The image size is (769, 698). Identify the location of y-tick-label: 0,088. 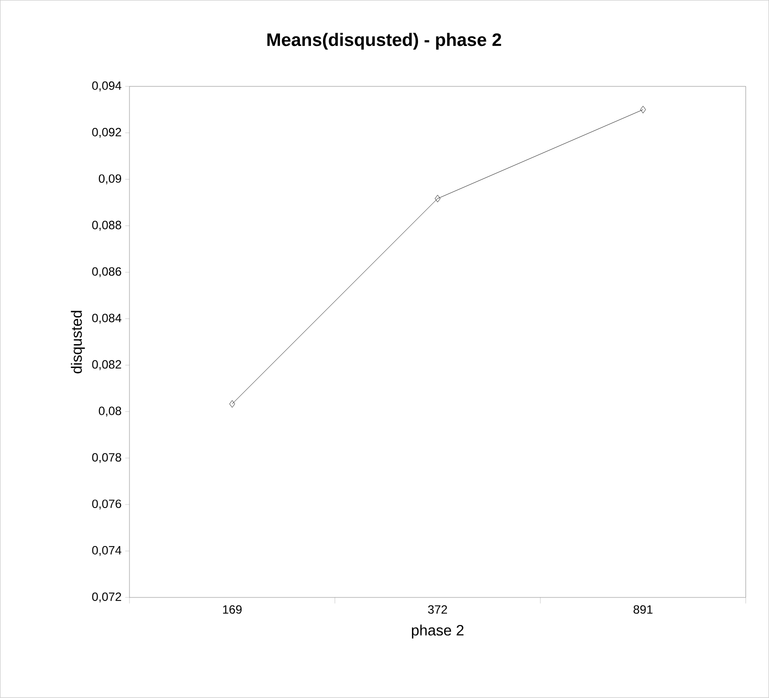
(107, 225).